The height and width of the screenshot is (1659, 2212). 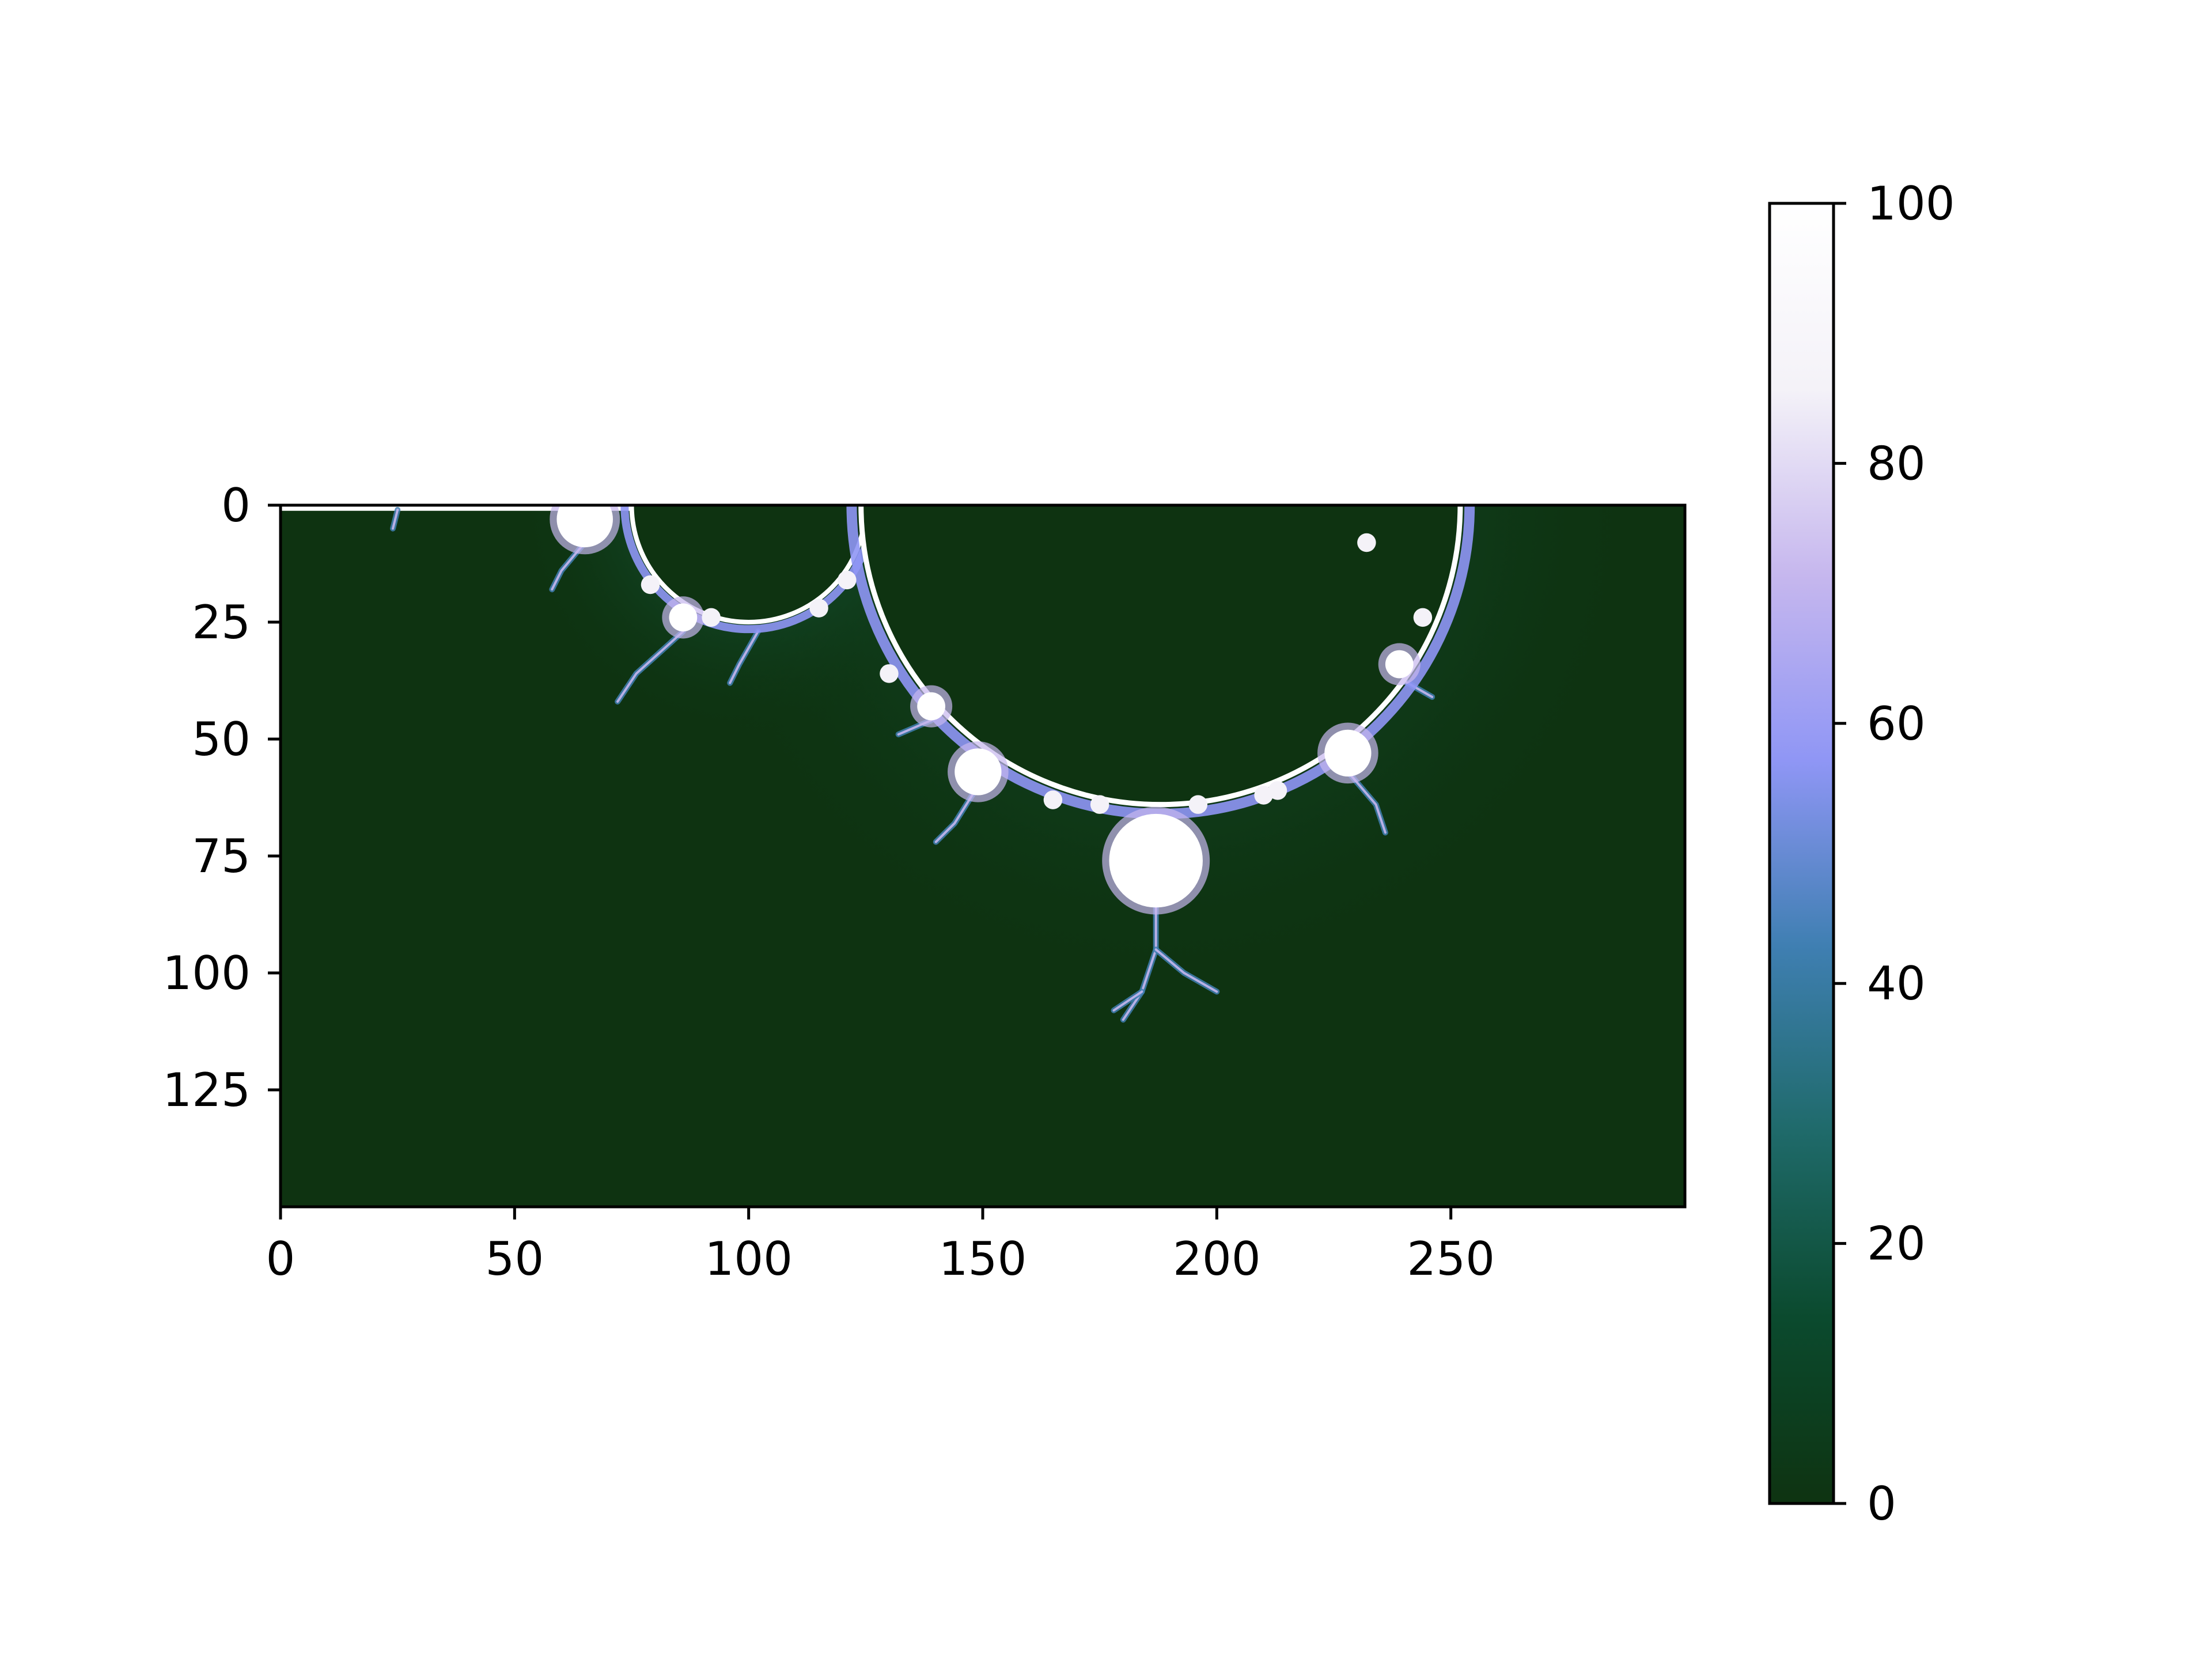 What do you see at coordinates (206, 1090) in the screenshot?
I see `y-tick-label: 125` at bounding box center [206, 1090].